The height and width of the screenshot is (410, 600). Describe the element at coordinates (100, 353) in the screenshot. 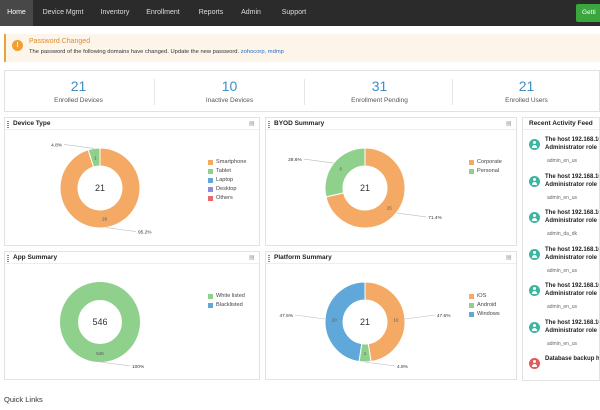

I see `slice-value-label: 546` at that location.